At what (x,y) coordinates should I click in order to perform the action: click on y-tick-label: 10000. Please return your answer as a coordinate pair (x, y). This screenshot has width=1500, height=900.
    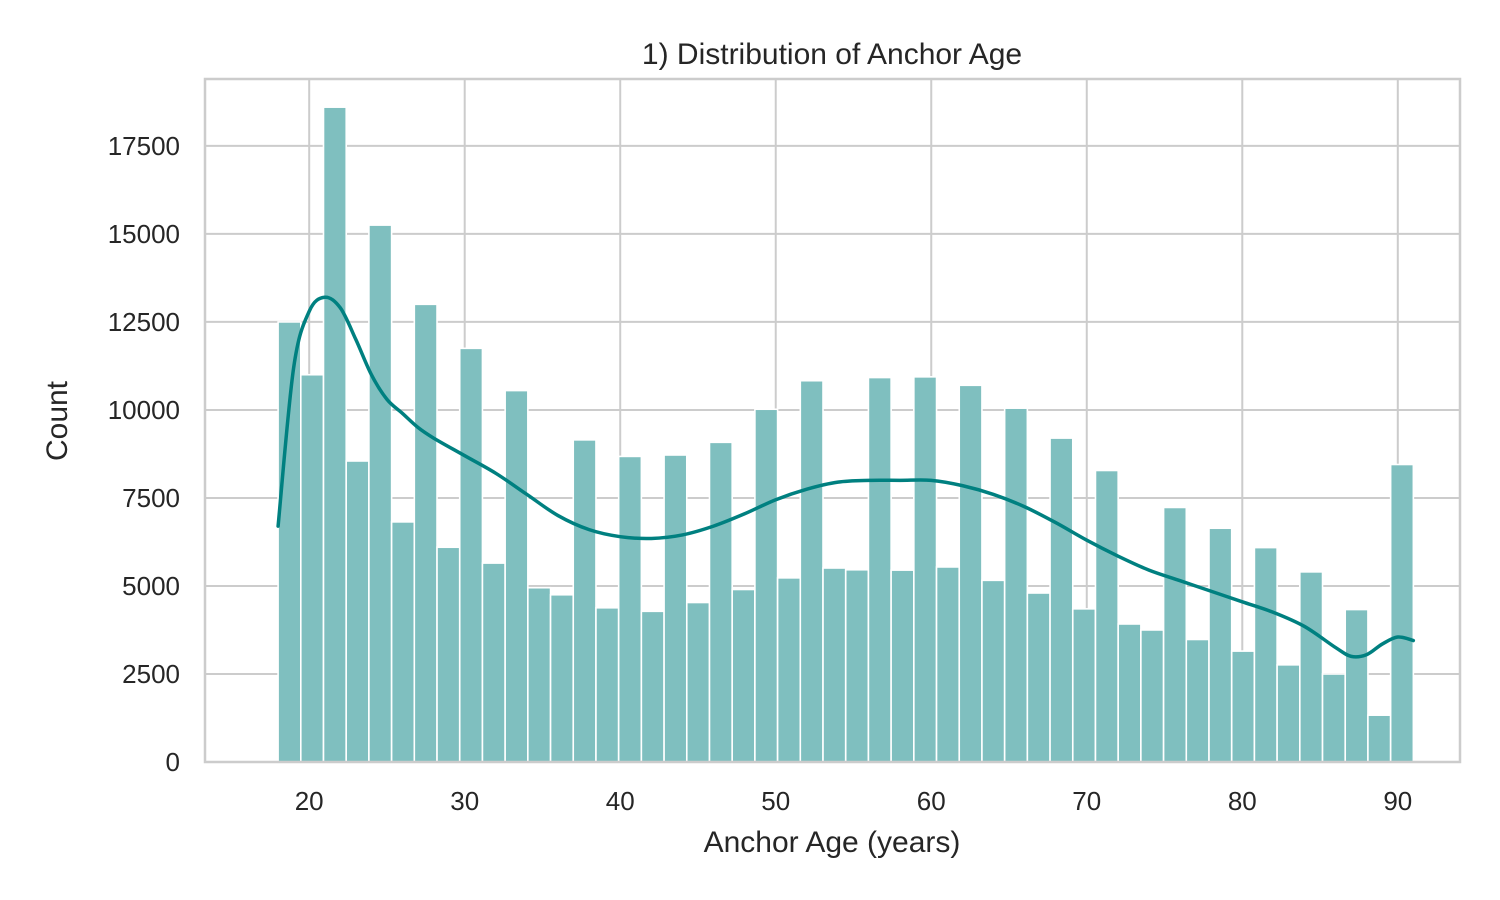
    Looking at the image, I should click on (144, 410).